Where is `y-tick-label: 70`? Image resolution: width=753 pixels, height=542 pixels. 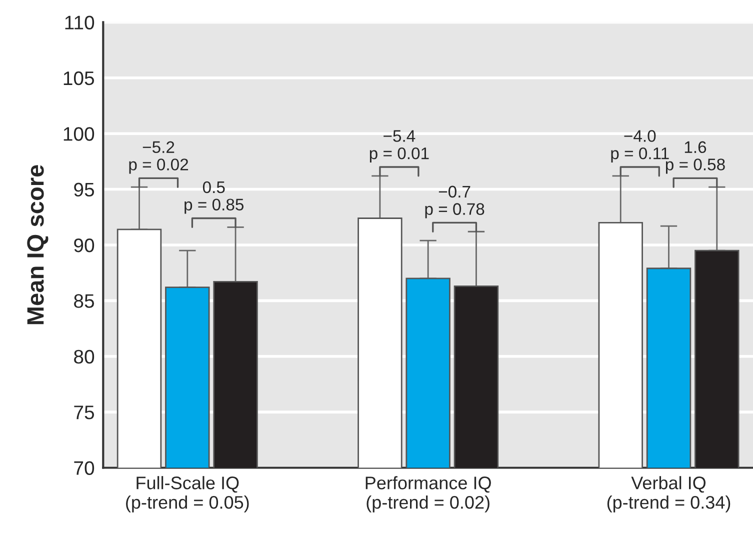
y-tick-label: 70 is located at coordinates (84, 468).